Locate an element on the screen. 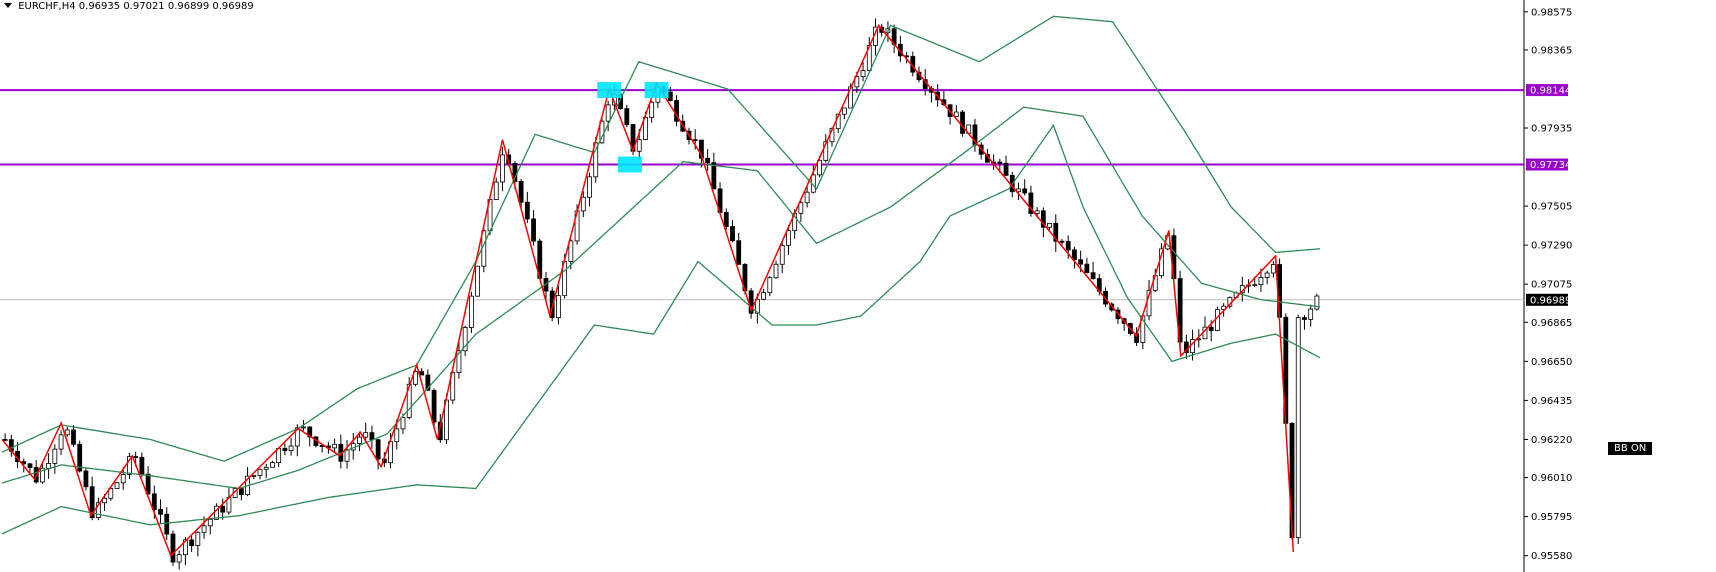 The height and width of the screenshot is (572, 1716). y-tick-label: 0.97505 is located at coordinates (1551, 207).